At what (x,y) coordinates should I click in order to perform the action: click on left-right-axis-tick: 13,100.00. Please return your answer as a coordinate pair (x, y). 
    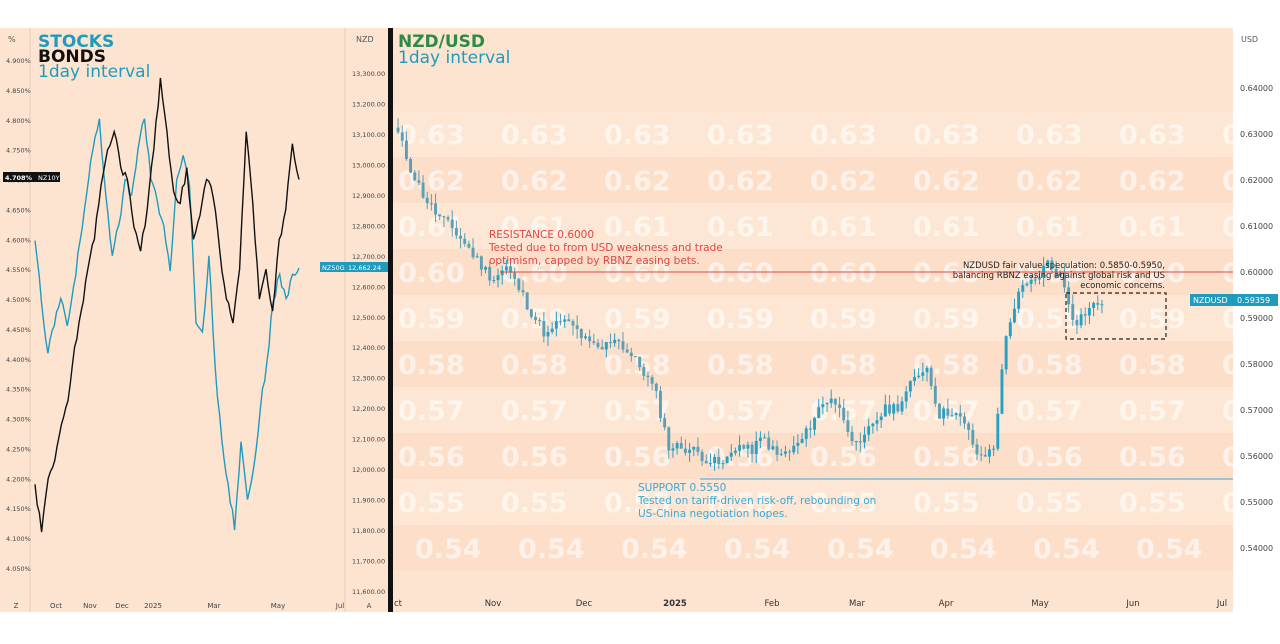
    Looking at the image, I should click on (368, 135).